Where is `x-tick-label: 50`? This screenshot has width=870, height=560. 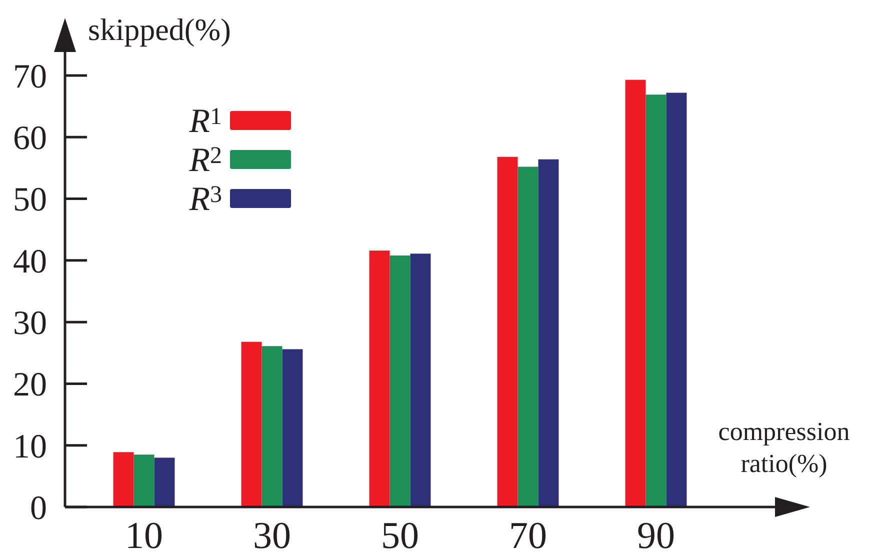
x-tick-label: 50 is located at coordinates (400, 536).